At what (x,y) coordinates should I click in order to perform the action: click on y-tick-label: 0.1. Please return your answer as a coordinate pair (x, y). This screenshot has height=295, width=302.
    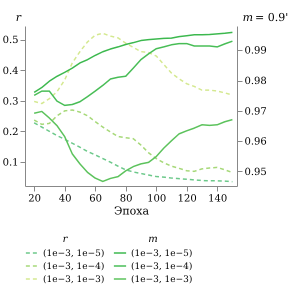
    Looking at the image, I should click on (10, 162).